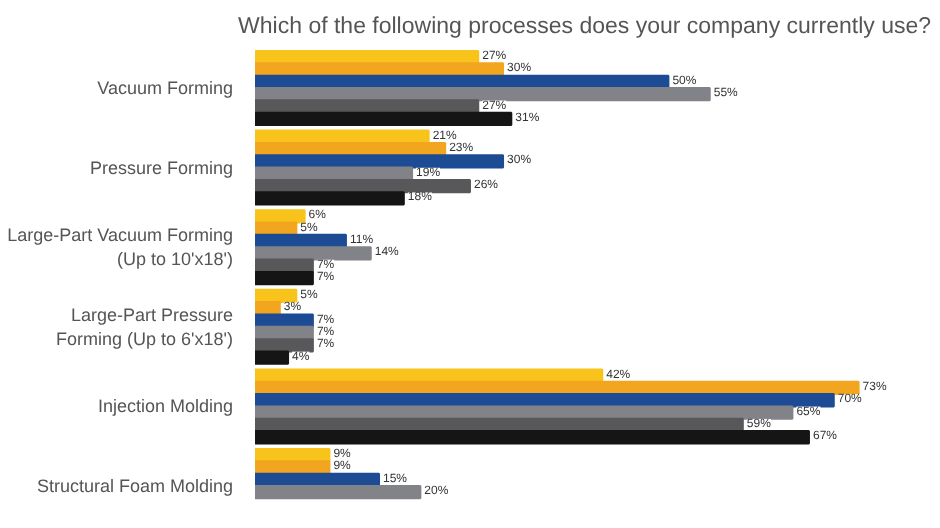 The width and height of the screenshot is (940, 528). Describe the element at coordinates (145, 326) in the screenshot. I see `y-tick-label: Large-Part Pressure Forming (Up to 6'x18')` at that location.